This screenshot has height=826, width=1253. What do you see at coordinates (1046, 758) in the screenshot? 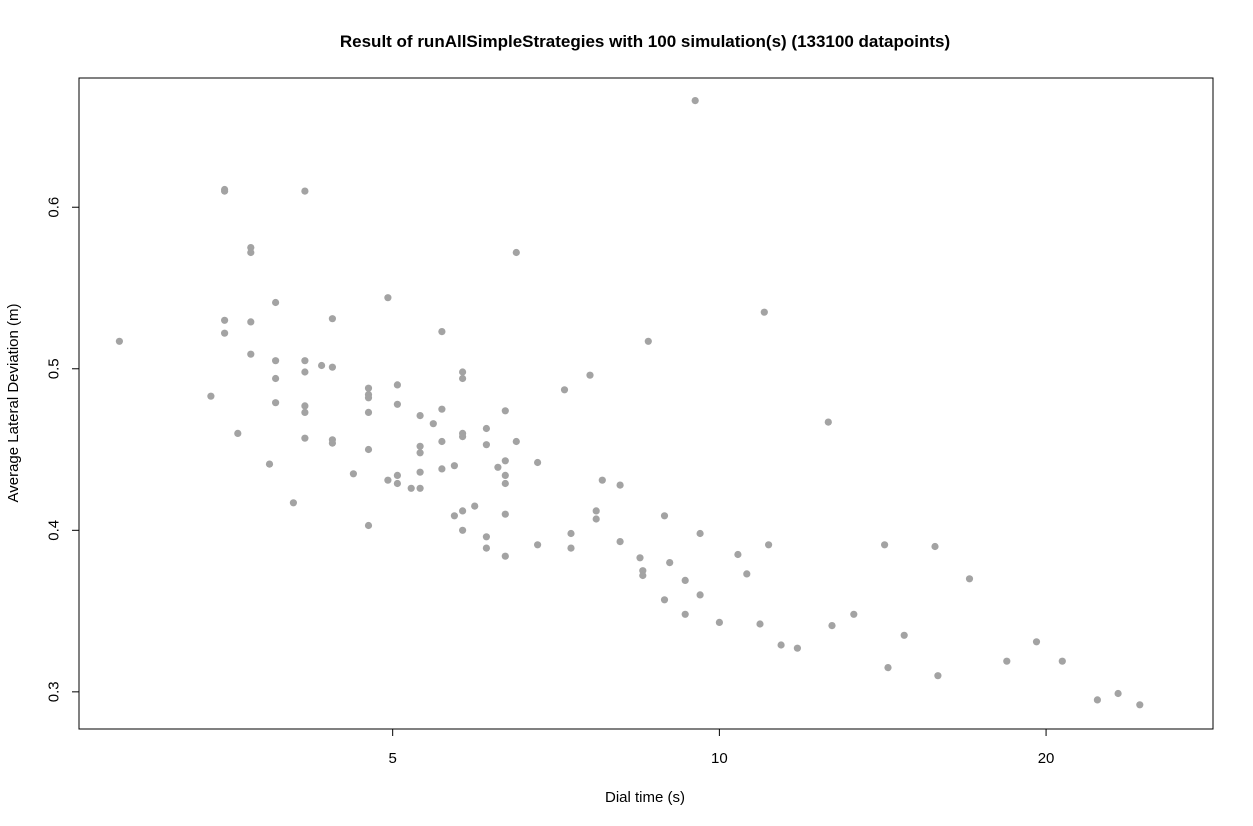
I see `x-tick-label: 20` at bounding box center [1046, 758].